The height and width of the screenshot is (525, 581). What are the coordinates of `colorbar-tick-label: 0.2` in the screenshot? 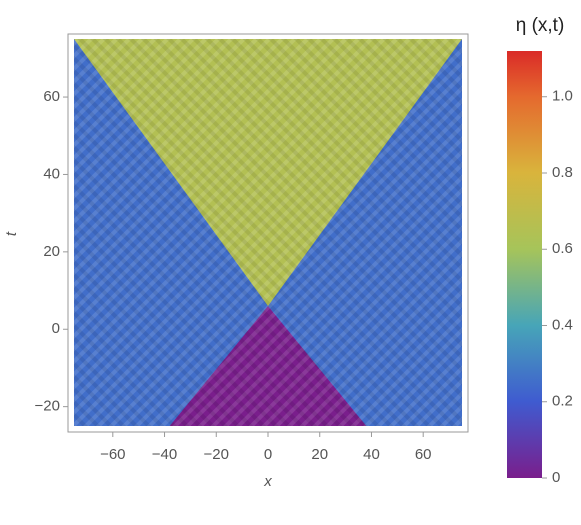 It's located at (562, 401).